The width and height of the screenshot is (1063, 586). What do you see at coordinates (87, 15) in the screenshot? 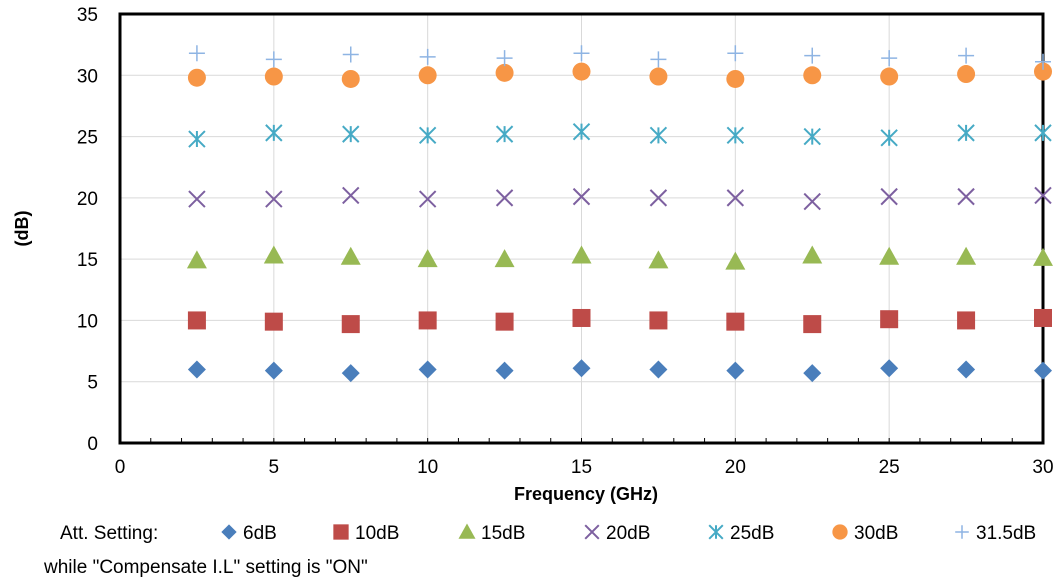
I see `y-tick-label: 35` at bounding box center [87, 15].